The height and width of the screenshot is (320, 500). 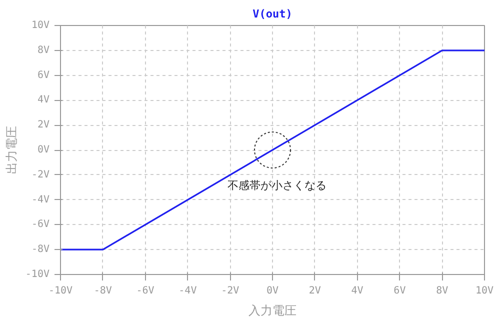 What do you see at coordinates (60, 291) in the screenshot?
I see `x-tick-label: -10V` at bounding box center [60, 291].